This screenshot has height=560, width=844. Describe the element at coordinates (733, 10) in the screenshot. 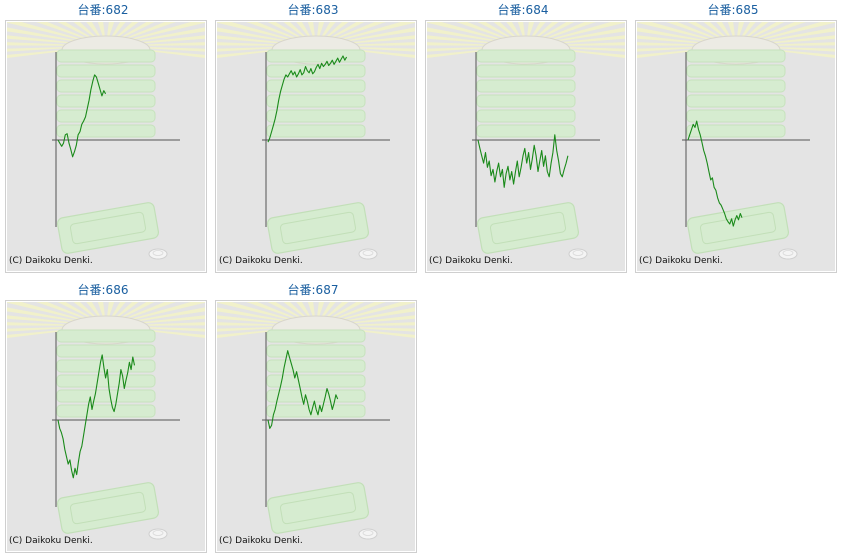

I see `machine-number-link: 台番:685` at that location.